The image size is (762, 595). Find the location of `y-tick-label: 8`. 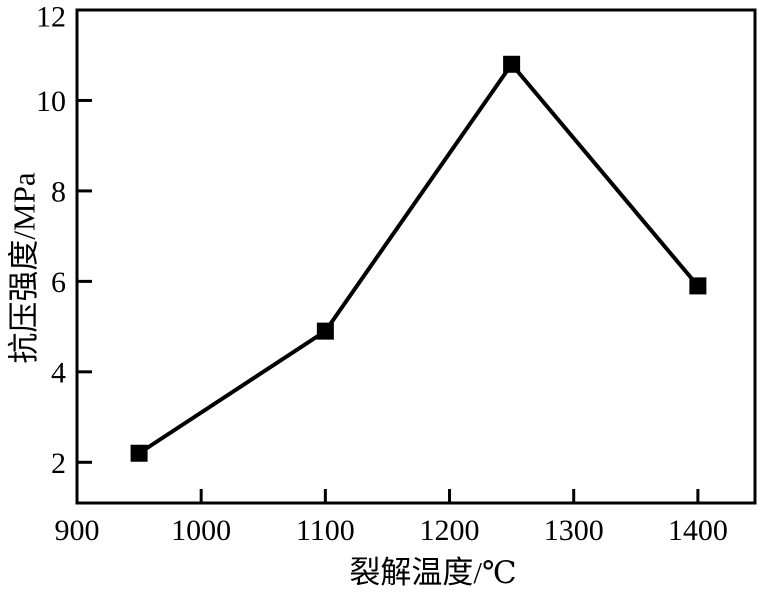

y-tick-label: 8 is located at coordinates (58, 191).